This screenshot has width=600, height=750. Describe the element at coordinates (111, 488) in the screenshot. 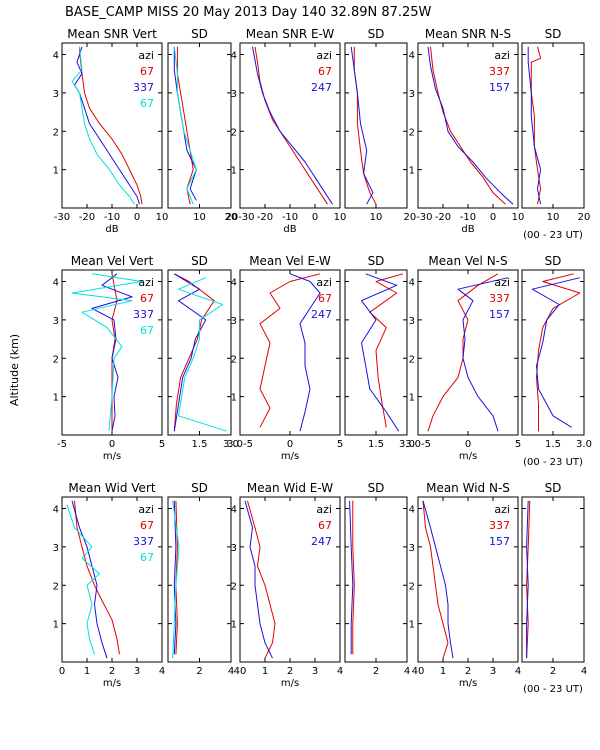

I see `panel-title: Mean Wid Vert` at that location.